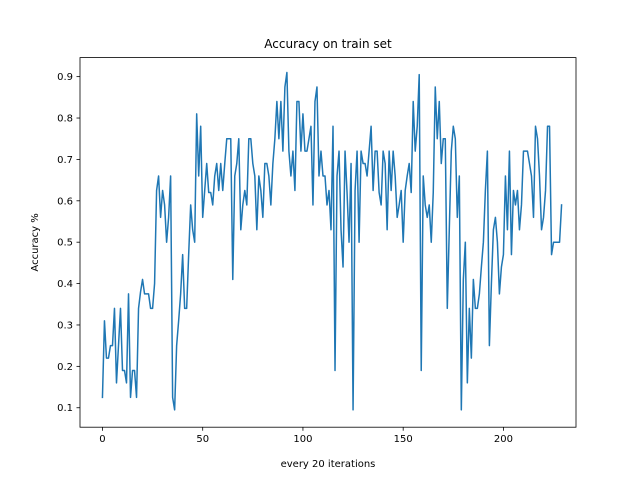  What do you see at coordinates (202, 439) in the screenshot?
I see `x-tick-label: 50` at bounding box center [202, 439].